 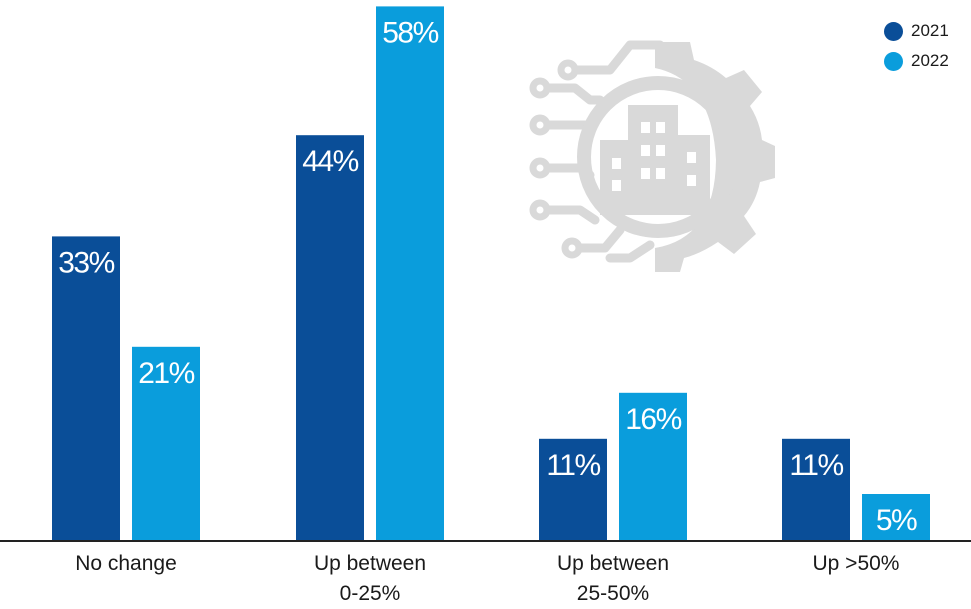 What do you see at coordinates (930, 30) in the screenshot?
I see `legend-label-2021: 2021` at bounding box center [930, 30].